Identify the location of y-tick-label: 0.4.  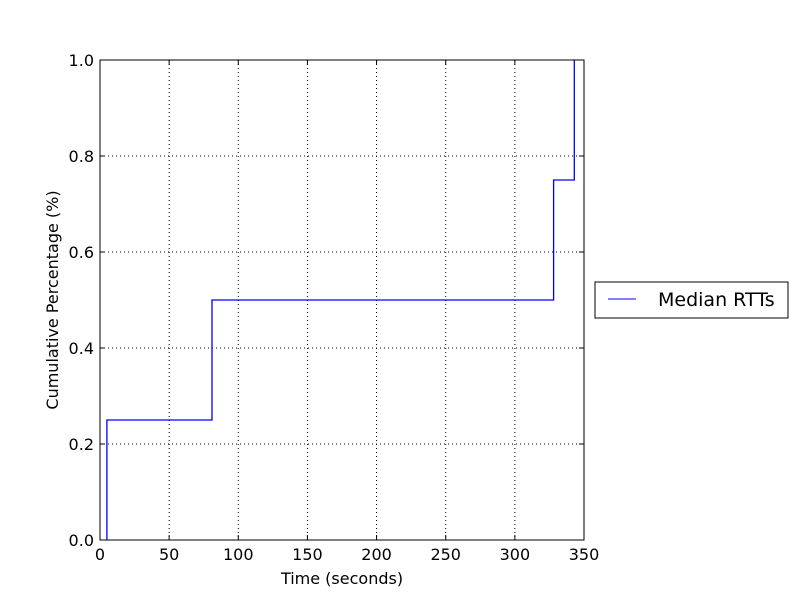
(81, 348).